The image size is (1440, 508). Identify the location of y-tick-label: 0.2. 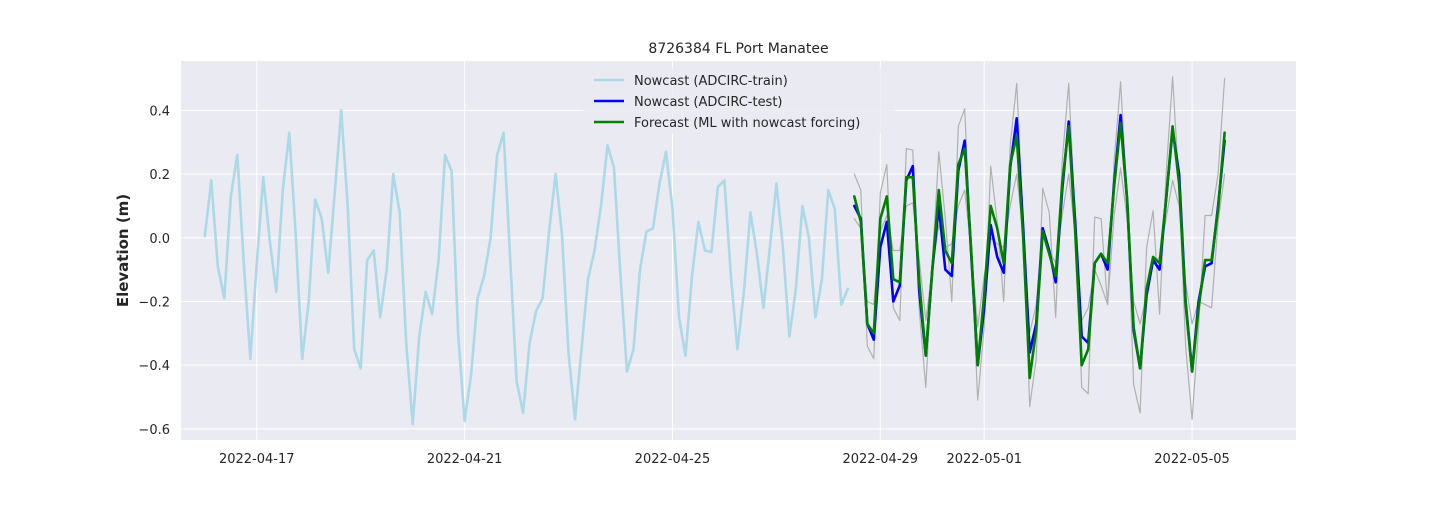
(159, 175).